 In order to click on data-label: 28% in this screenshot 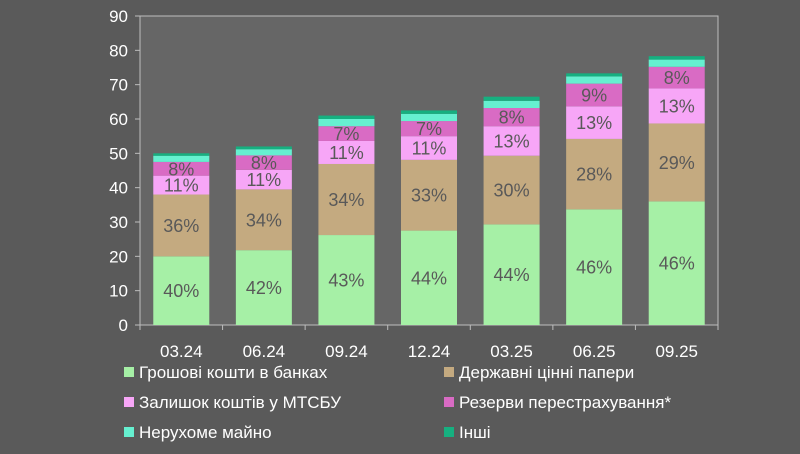, I will do `click(594, 175)`.